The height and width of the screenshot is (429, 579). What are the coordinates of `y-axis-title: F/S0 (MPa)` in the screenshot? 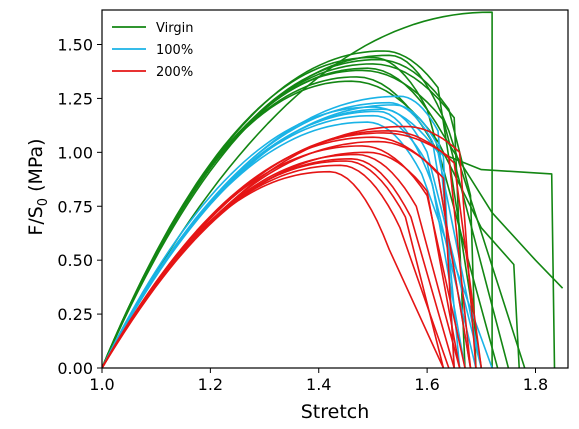 It's located at (38, 186).